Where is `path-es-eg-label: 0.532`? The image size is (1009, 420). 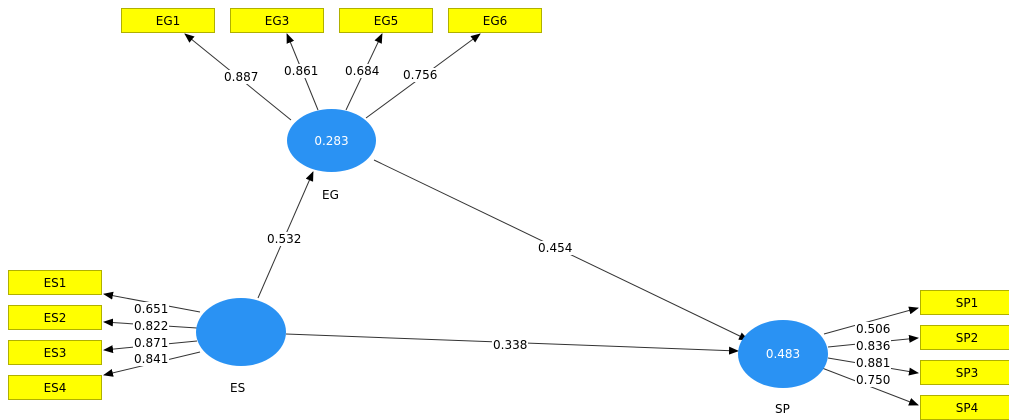 path-es-eg-label: 0.532 is located at coordinates (284, 239).